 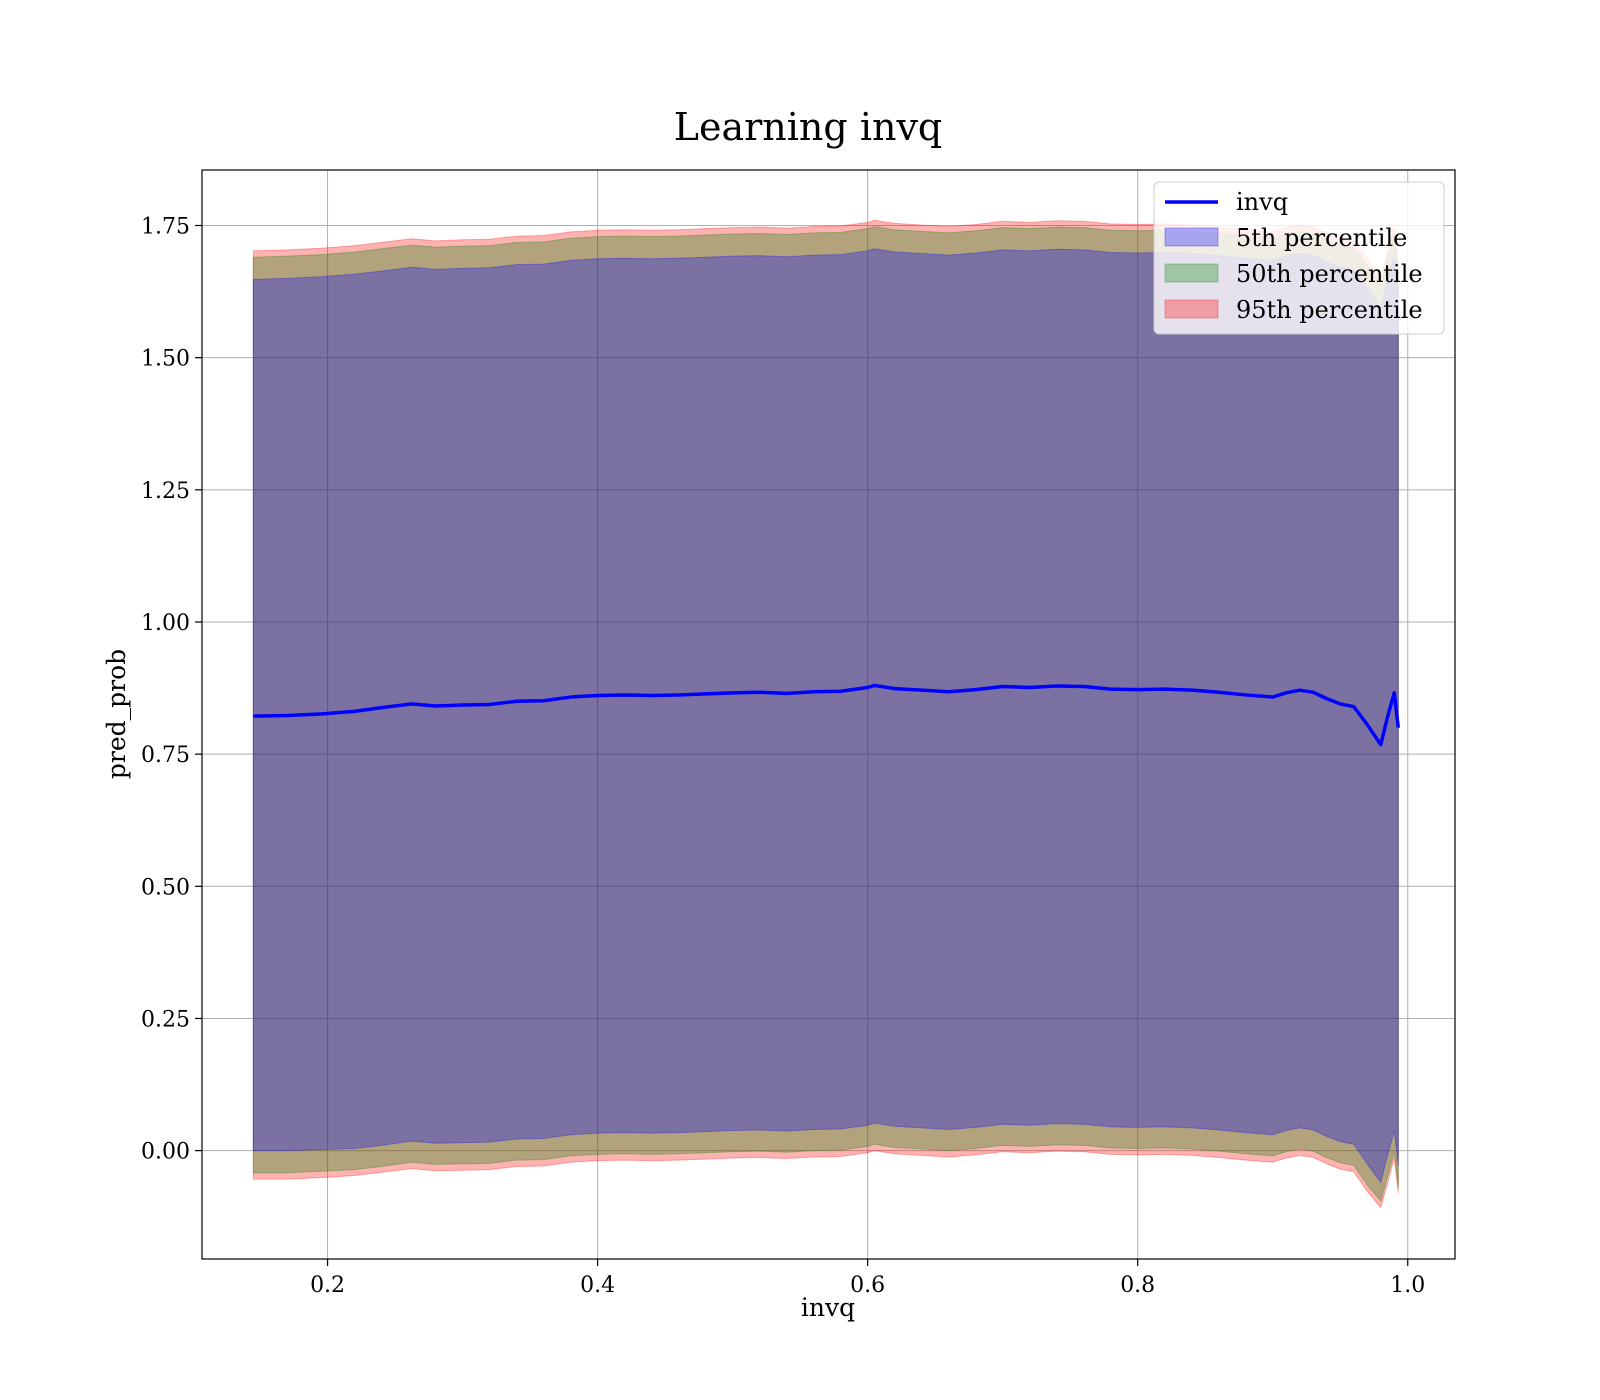 I want to click on y-tick-label: 0.75, so click(x=165, y=755).